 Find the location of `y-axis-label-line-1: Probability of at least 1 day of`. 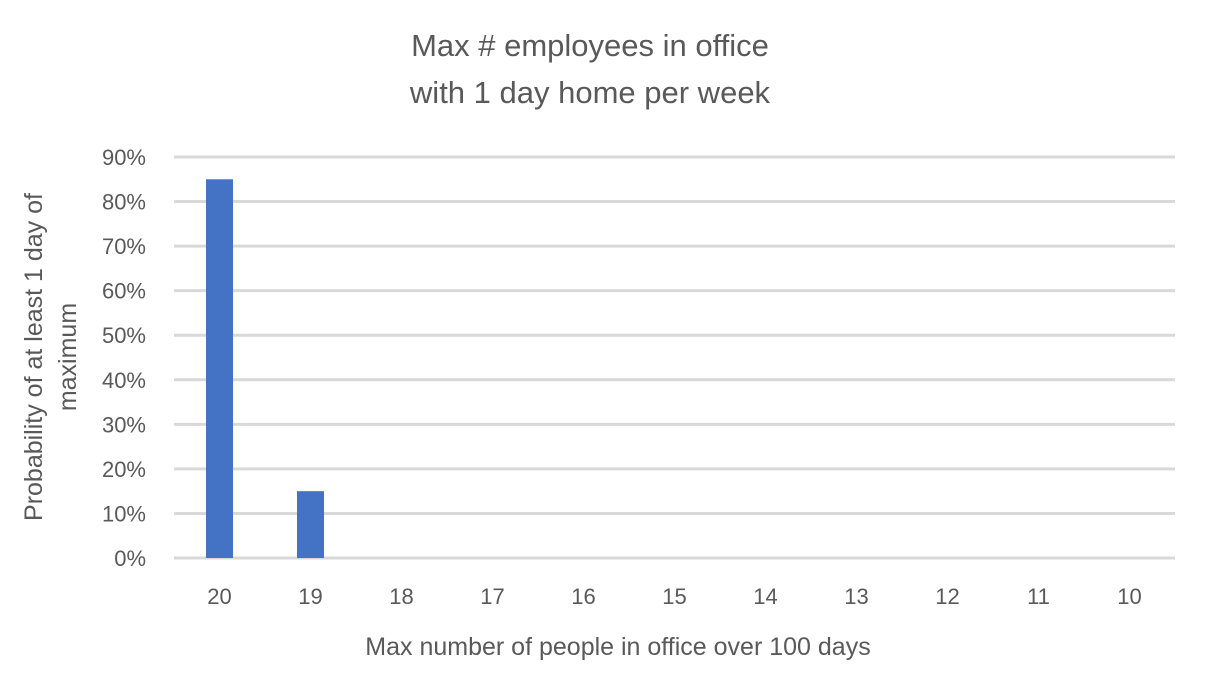

y-axis-label-line-1: Probability of at least 1 day of is located at coordinates (34, 357).